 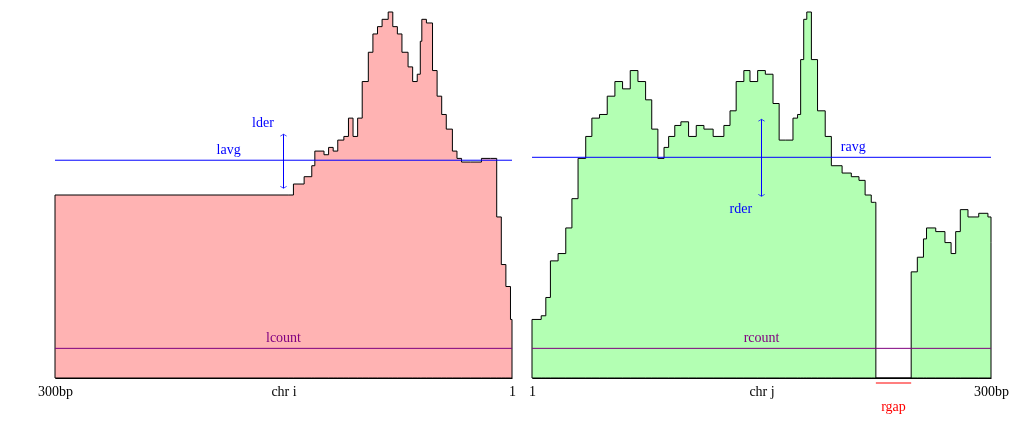 I want to click on ref-line-label: lcount, so click(x=284, y=338).